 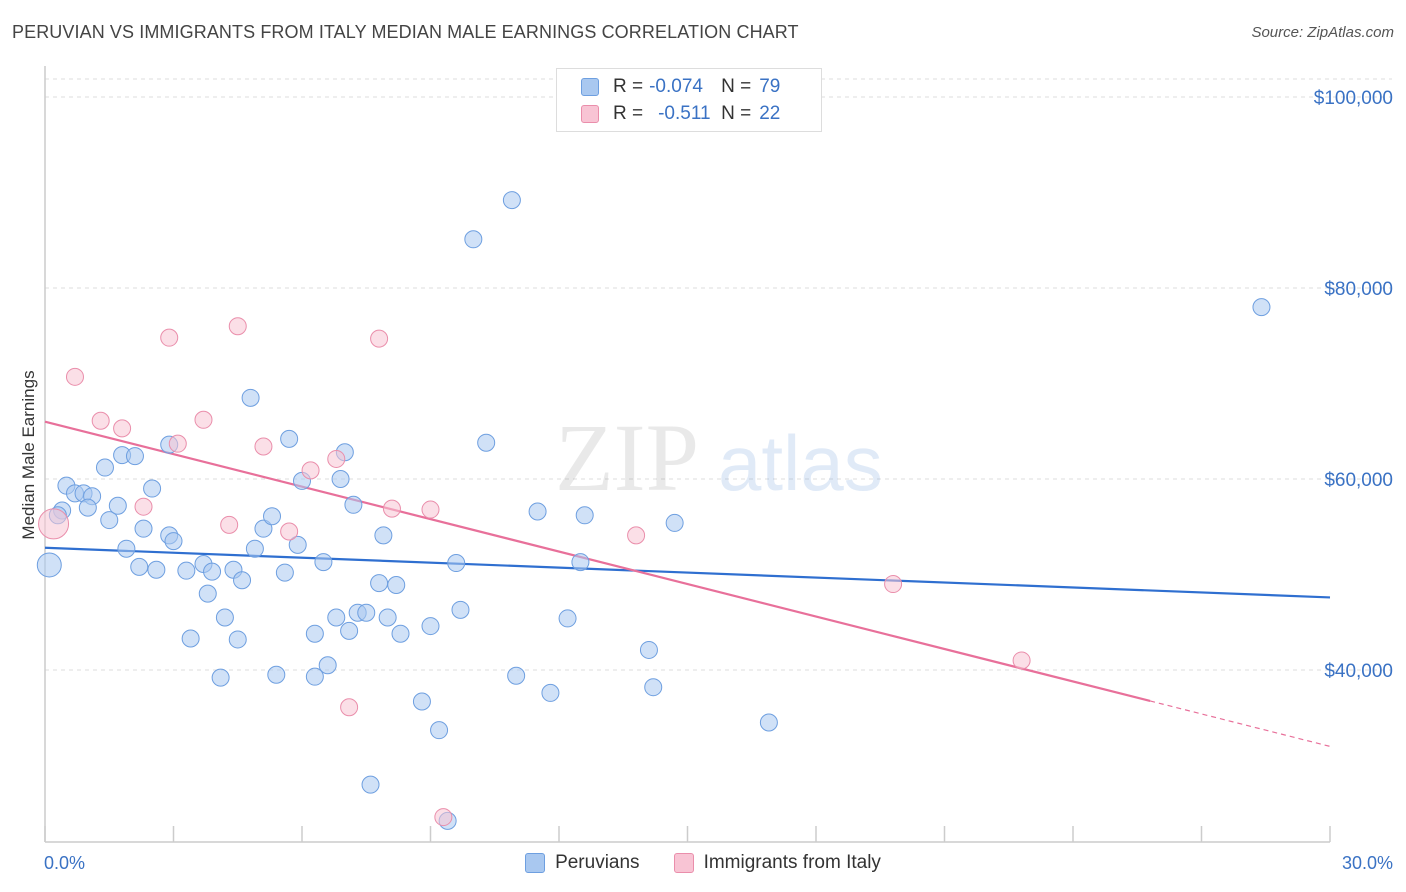 What do you see at coordinates (1353, 98) in the screenshot?
I see `y-tick-label: $100,000` at bounding box center [1353, 98].